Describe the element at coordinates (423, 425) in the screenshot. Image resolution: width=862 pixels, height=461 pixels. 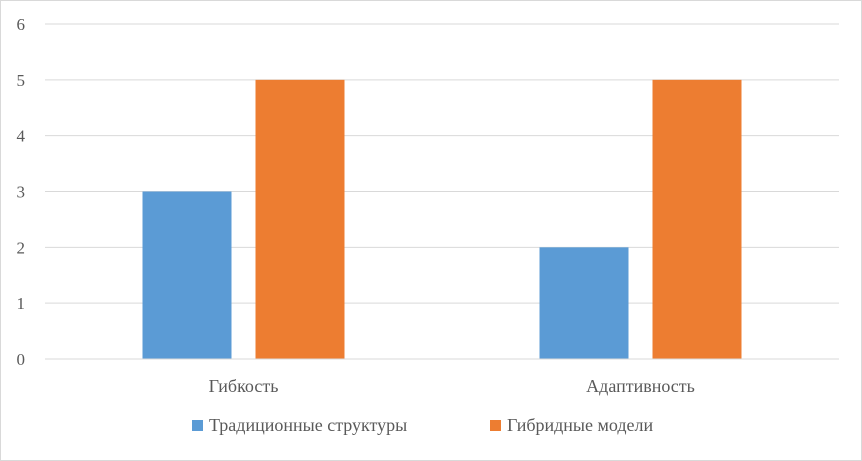
I see `legend: Традиционные структуры Гибридные модели` at that location.